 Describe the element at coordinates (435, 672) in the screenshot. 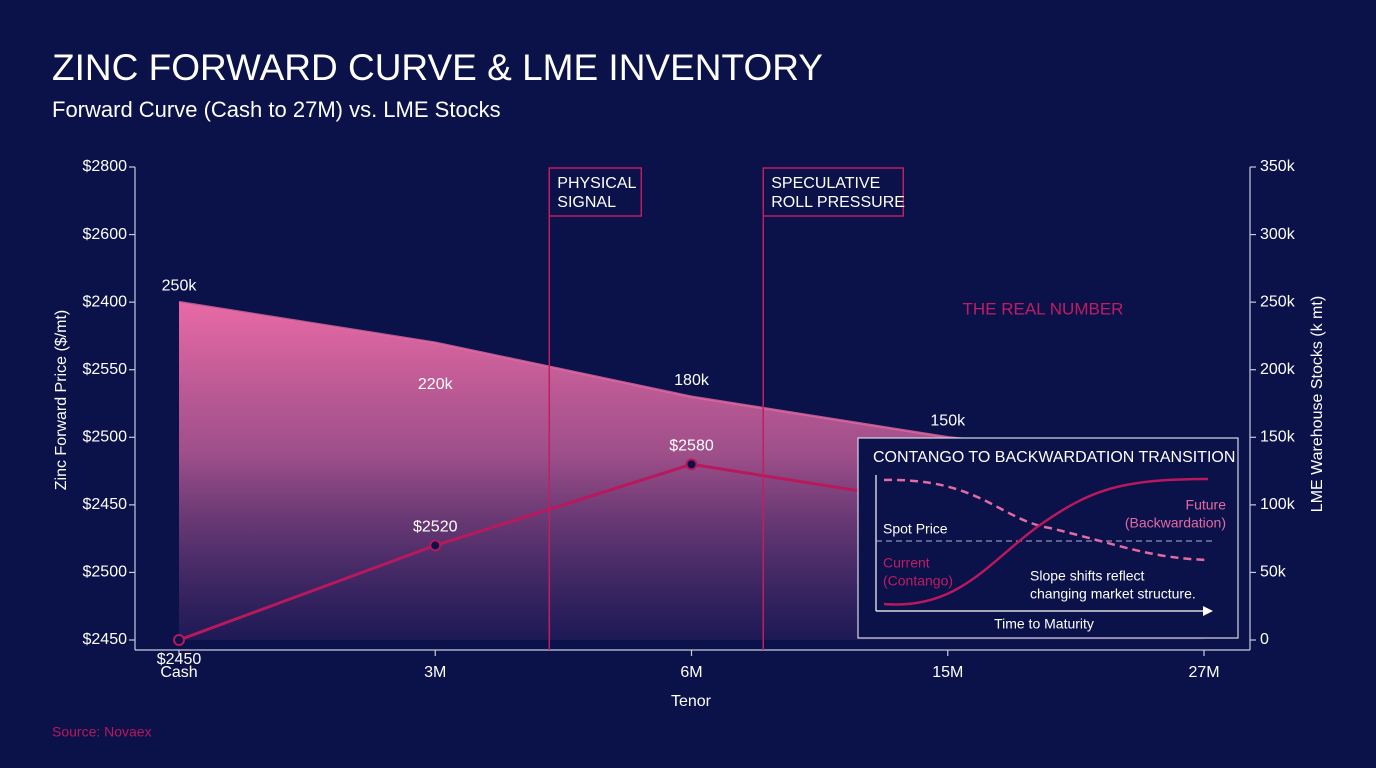

I see `x-tick-label: 3M` at that location.